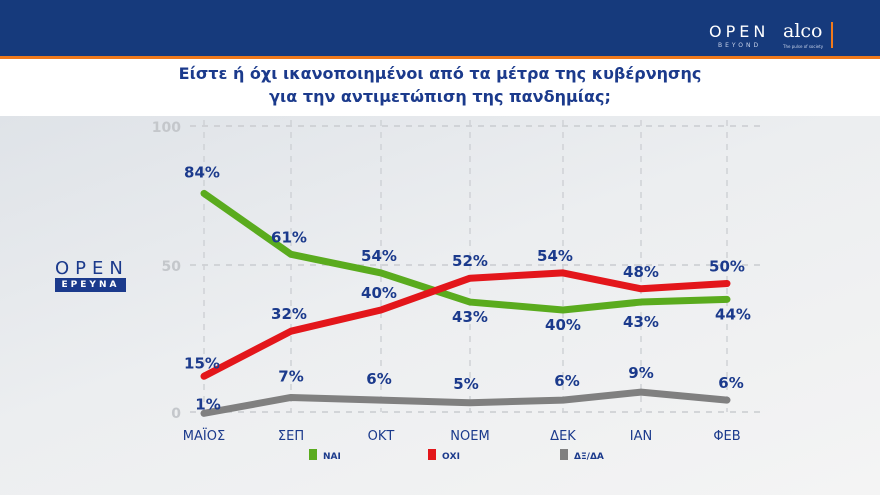 The height and width of the screenshot is (495, 880). What do you see at coordinates (727, 267) in the screenshot?
I see `data-label: 50%` at bounding box center [727, 267].